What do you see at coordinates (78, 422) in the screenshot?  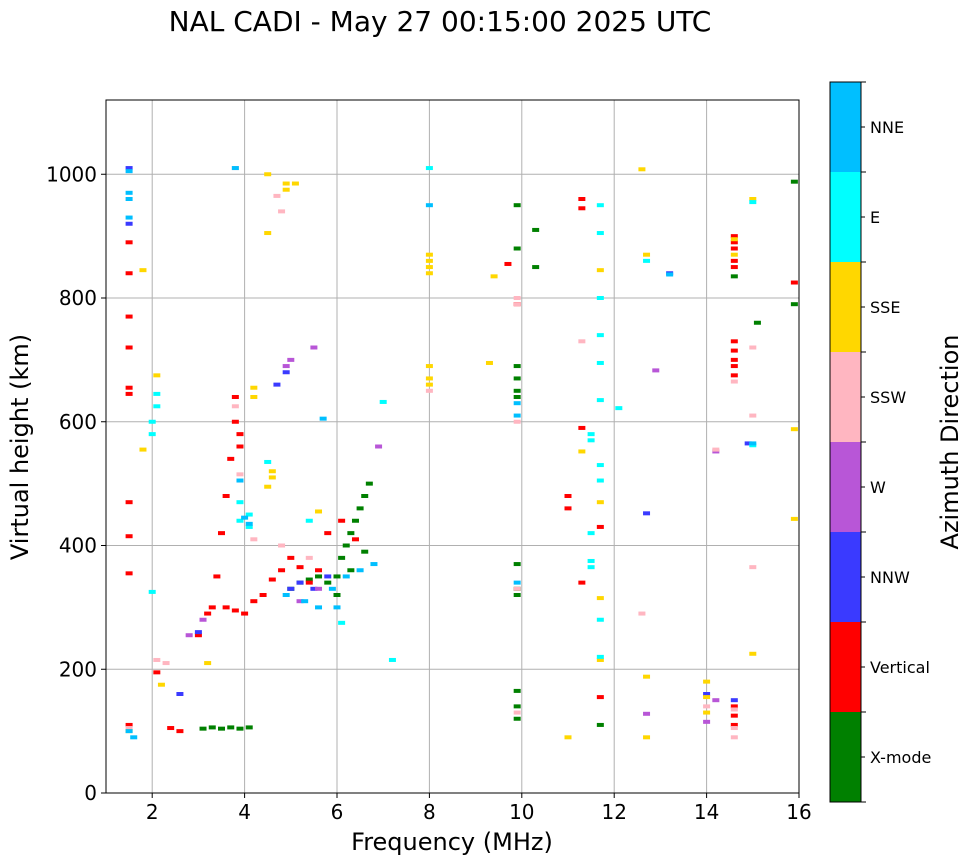 I see `y-tick-label: 600` at bounding box center [78, 422].